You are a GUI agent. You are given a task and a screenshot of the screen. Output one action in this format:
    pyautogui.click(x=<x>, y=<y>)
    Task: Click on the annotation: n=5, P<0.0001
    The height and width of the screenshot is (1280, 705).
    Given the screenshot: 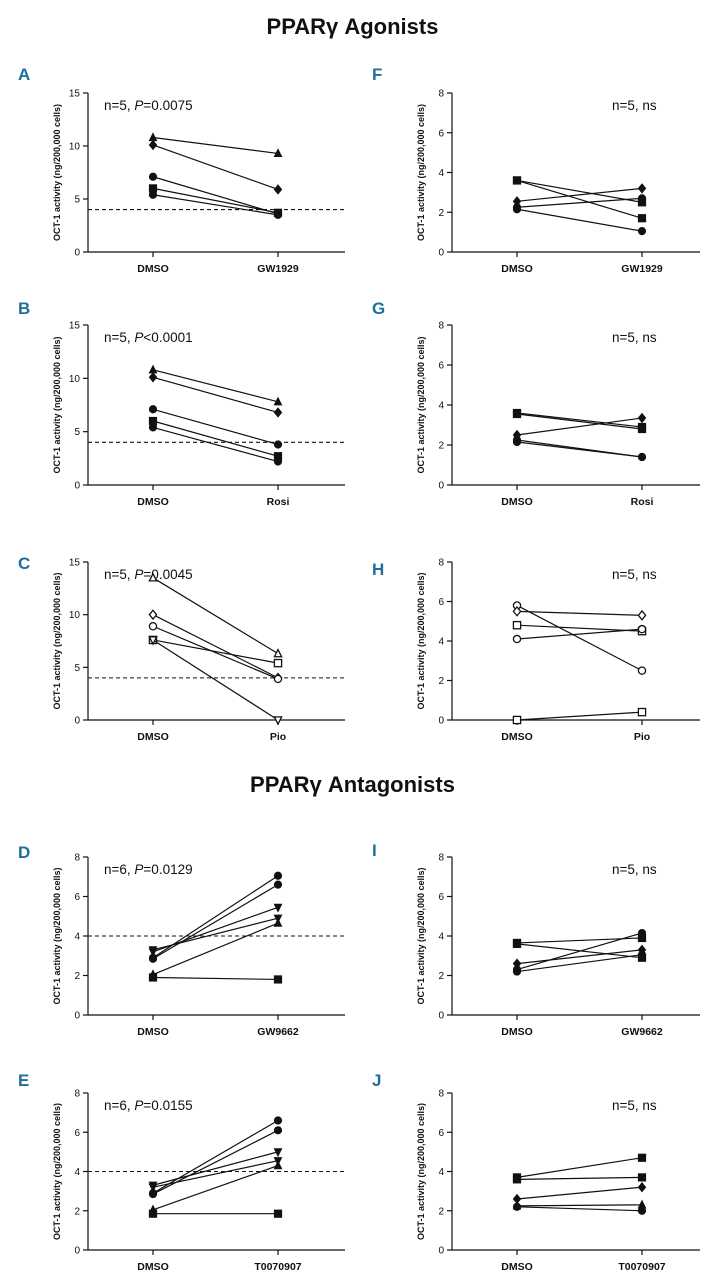 What is the action you would take?
    pyautogui.click(x=148, y=337)
    